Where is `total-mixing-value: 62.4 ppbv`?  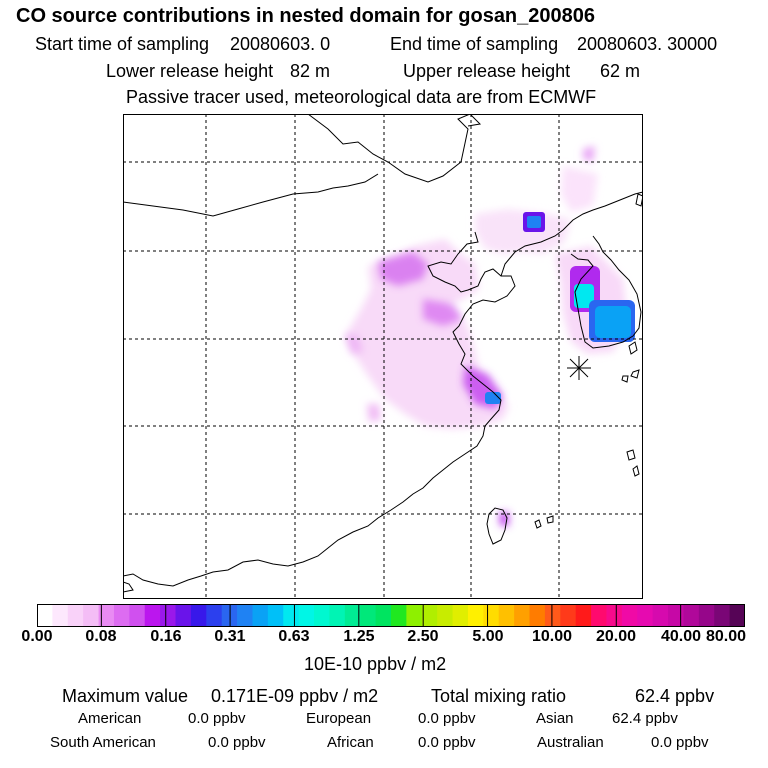 total-mixing-value: 62.4 ppbv is located at coordinates (675, 696).